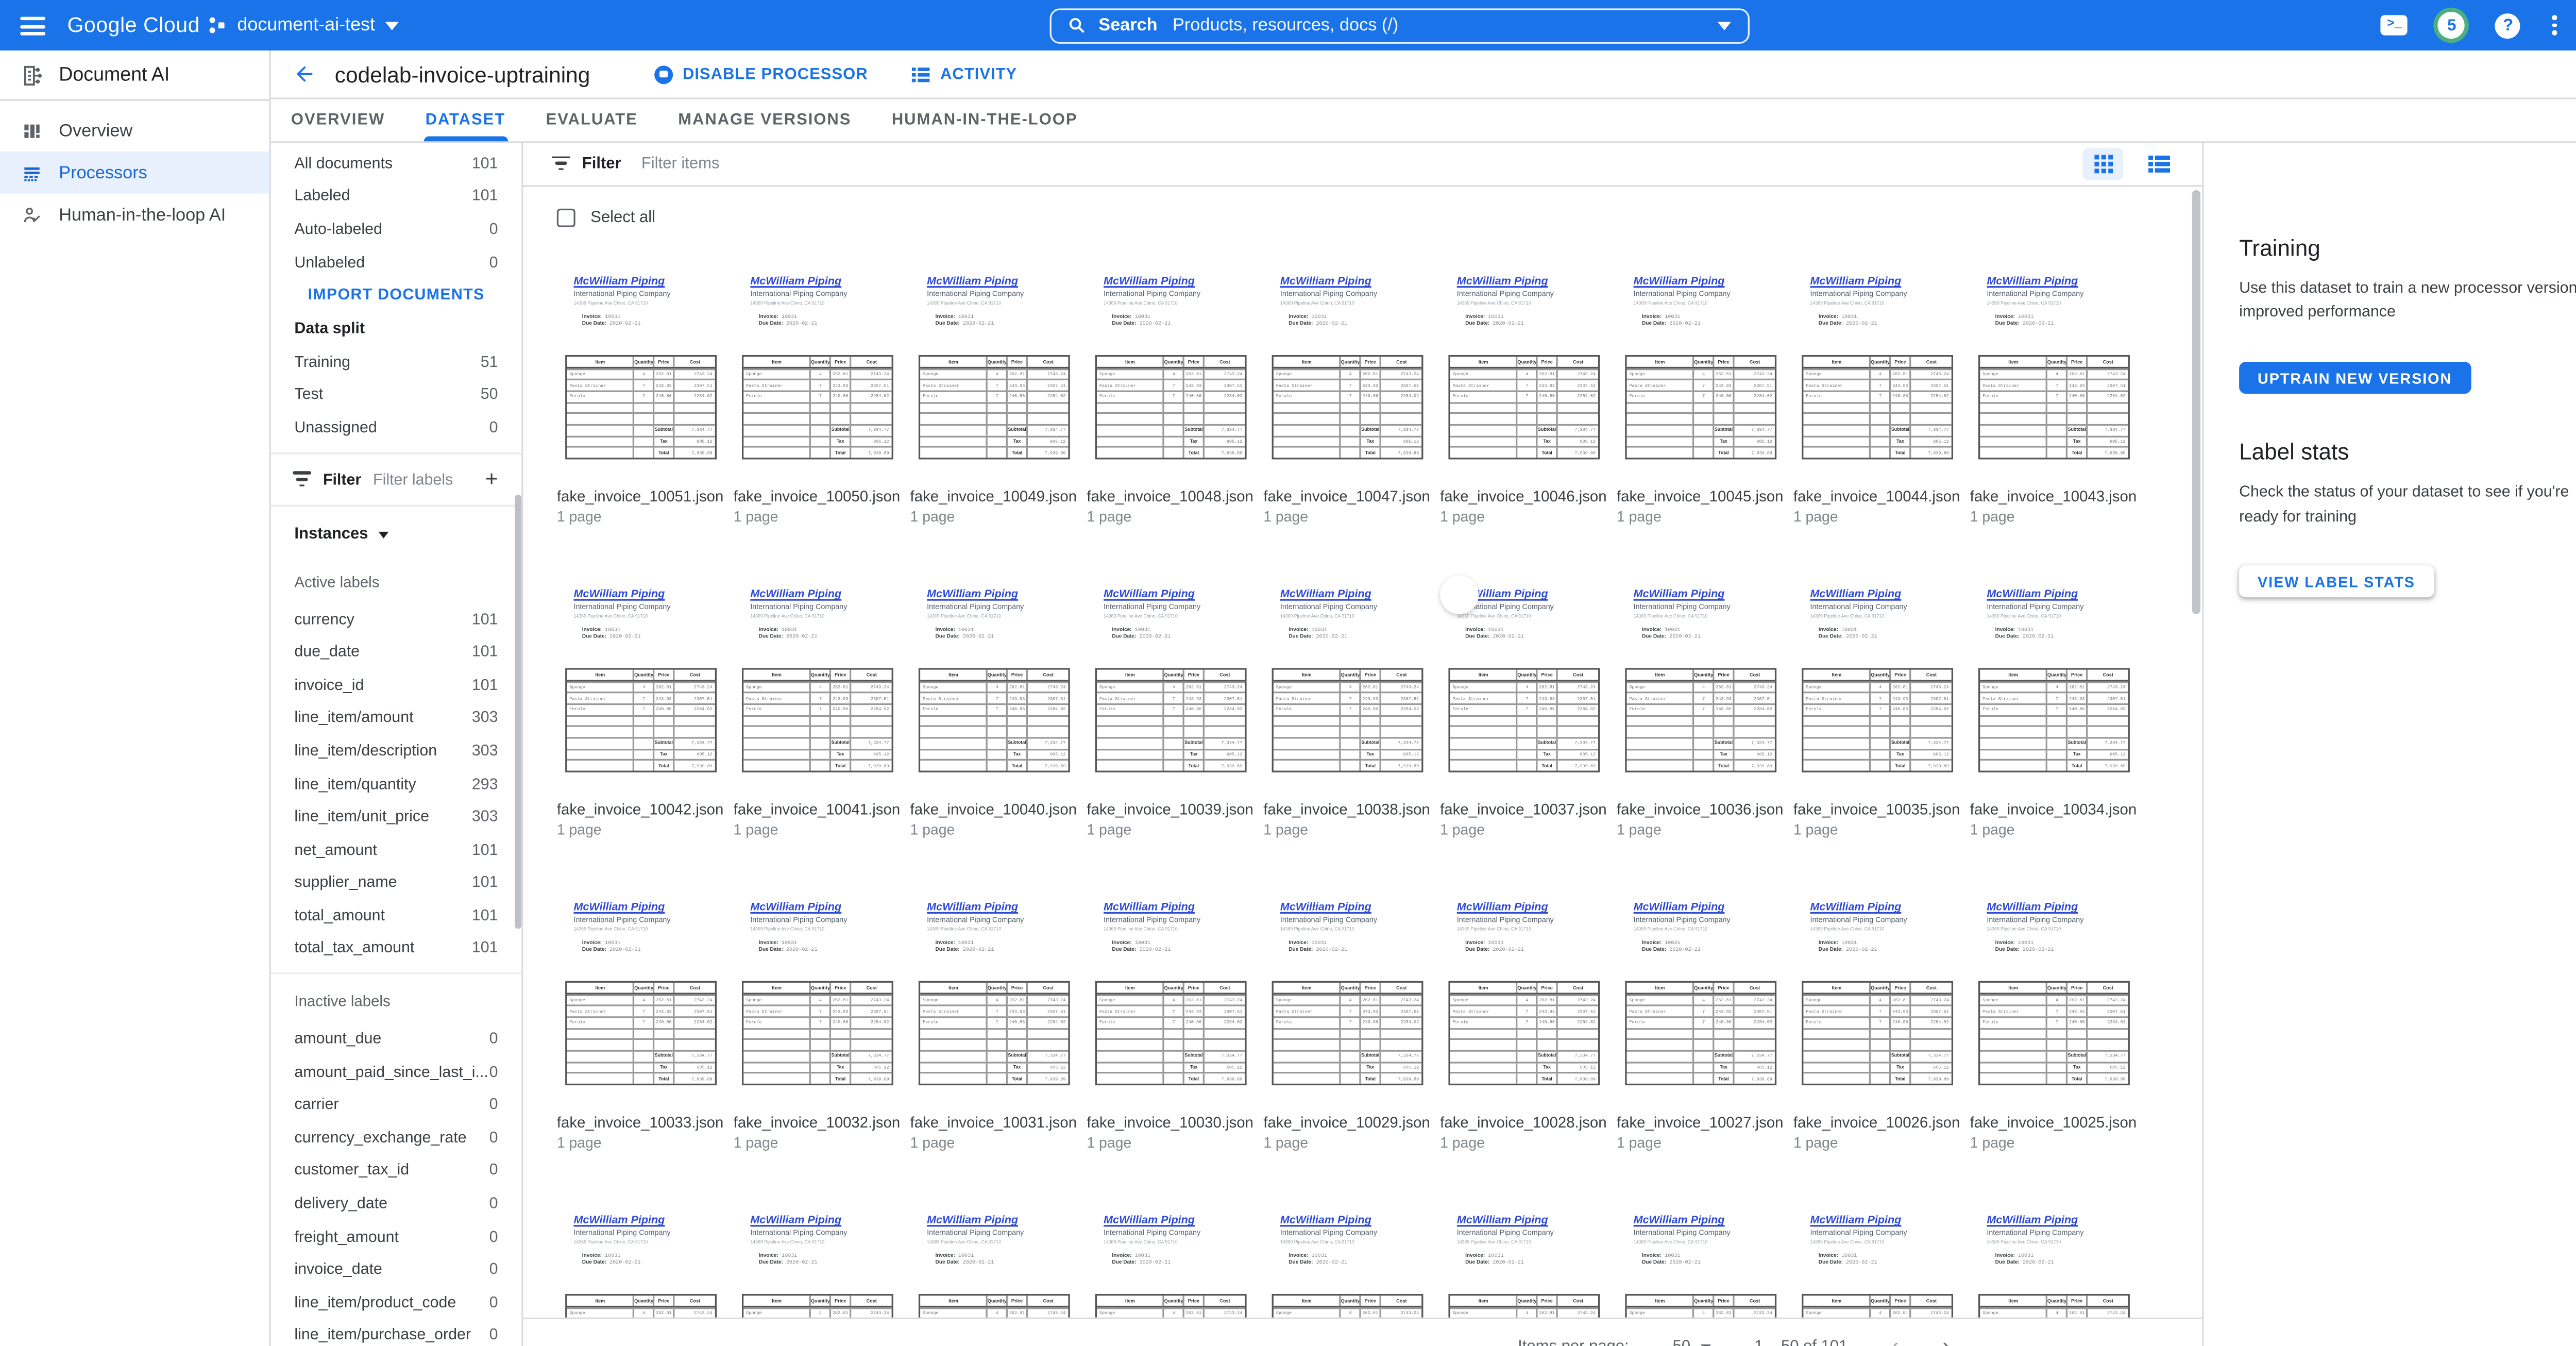 The height and width of the screenshot is (1346, 2576). Describe the element at coordinates (396, 1236) in the screenshot. I see `label-row: freight_amount 0` at that location.